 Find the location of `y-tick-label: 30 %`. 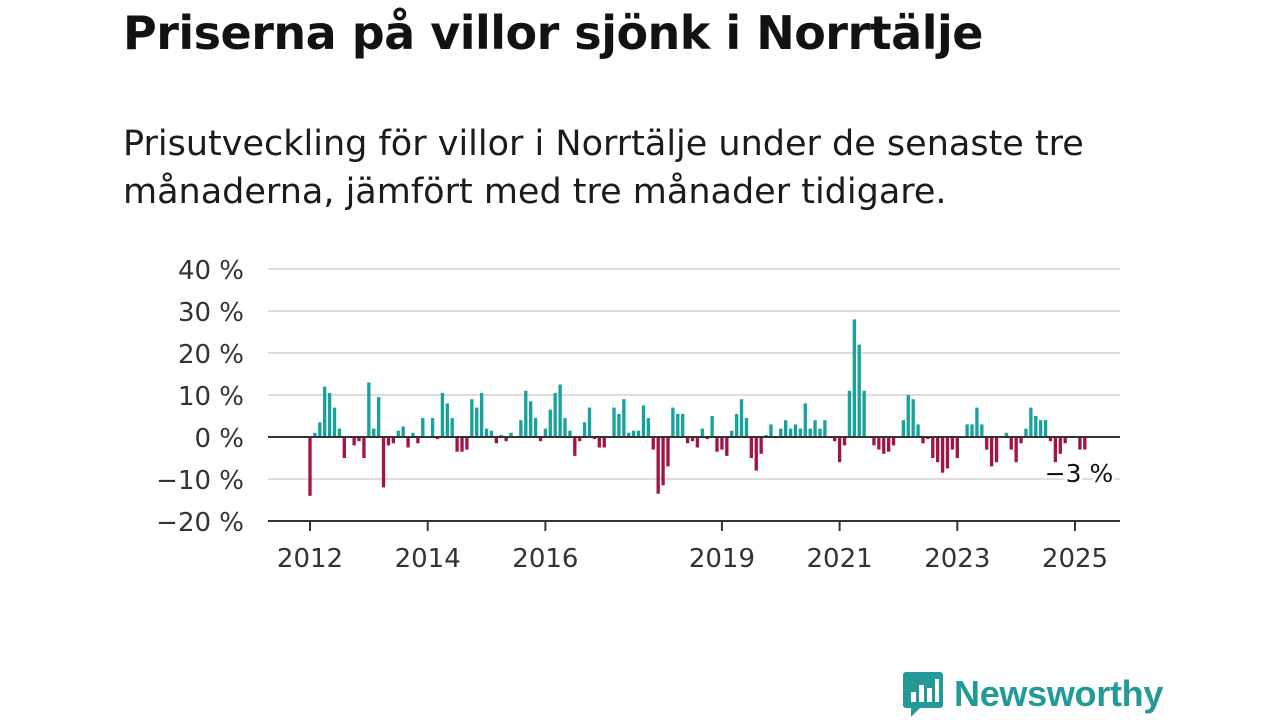

y-tick-label: 30 % is located at coordinates (211, 313).